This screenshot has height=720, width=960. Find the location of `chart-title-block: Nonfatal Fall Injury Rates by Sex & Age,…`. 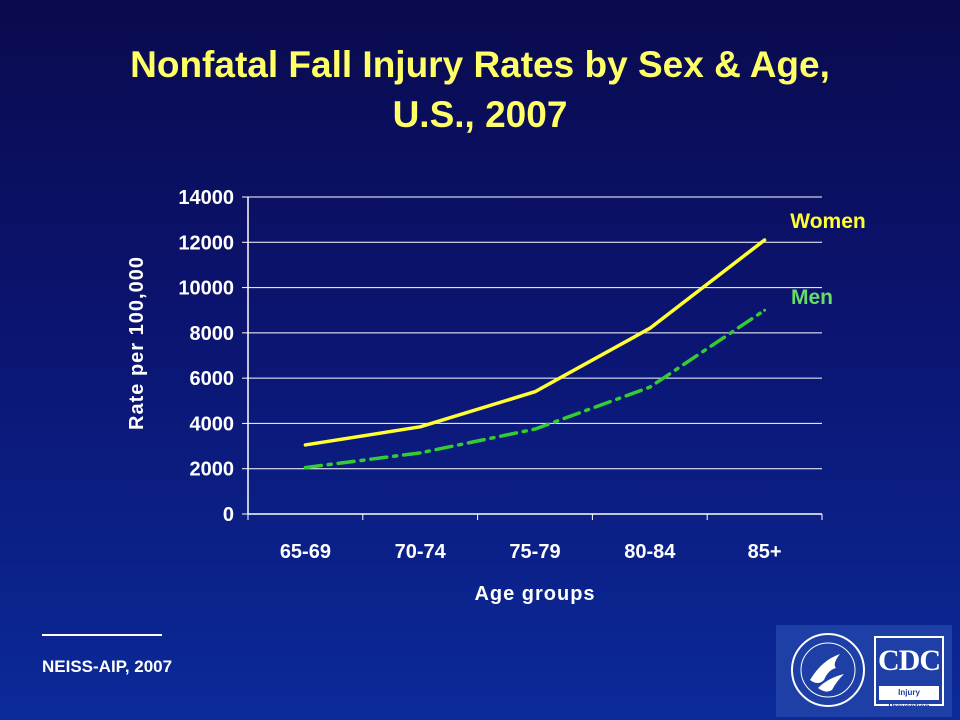

chart-title-block: Nonfatal Fall Injury Rates by Sex & Age,… is located at coordinates (480, 90).